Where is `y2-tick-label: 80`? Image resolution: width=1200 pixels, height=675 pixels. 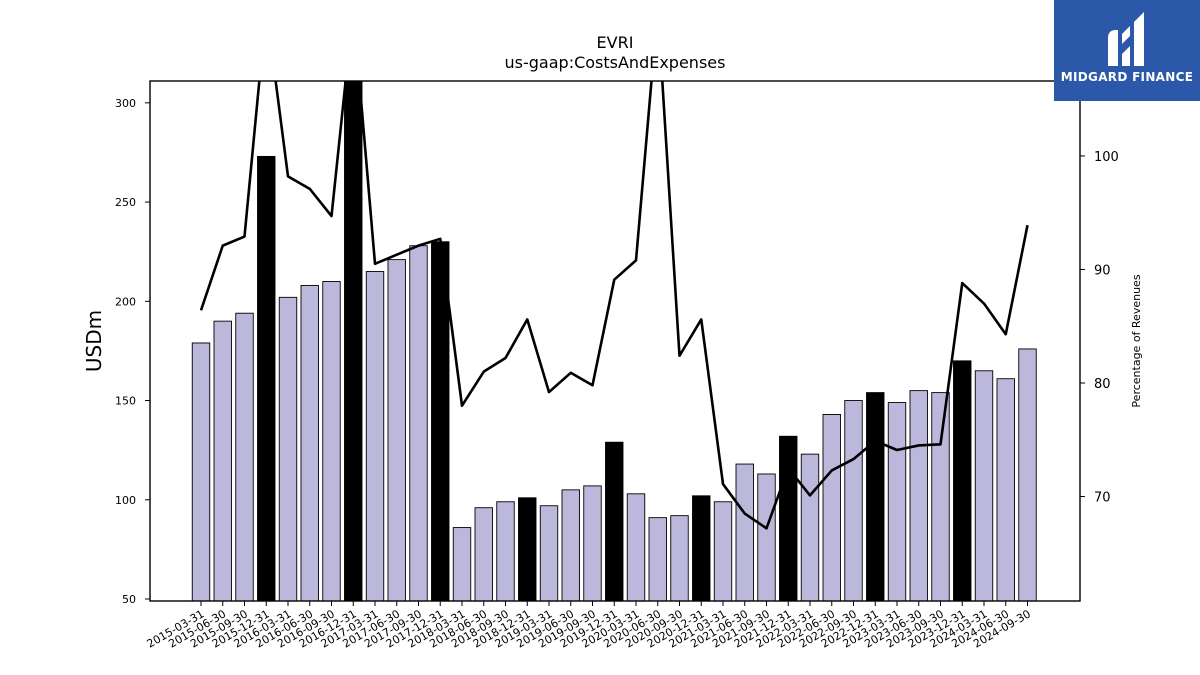 y2-tick-label: 80 is located at coordinates (1102, 384).